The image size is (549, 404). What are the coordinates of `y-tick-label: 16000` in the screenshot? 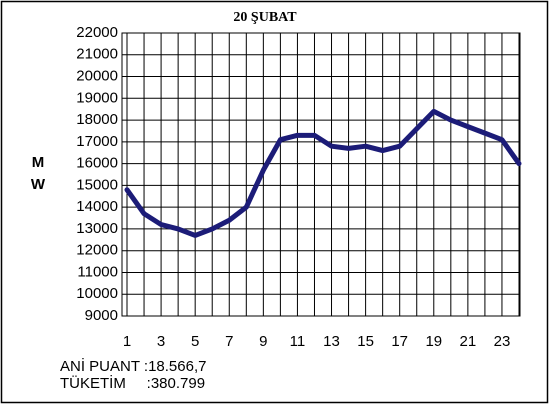 It's located at (97, 163).